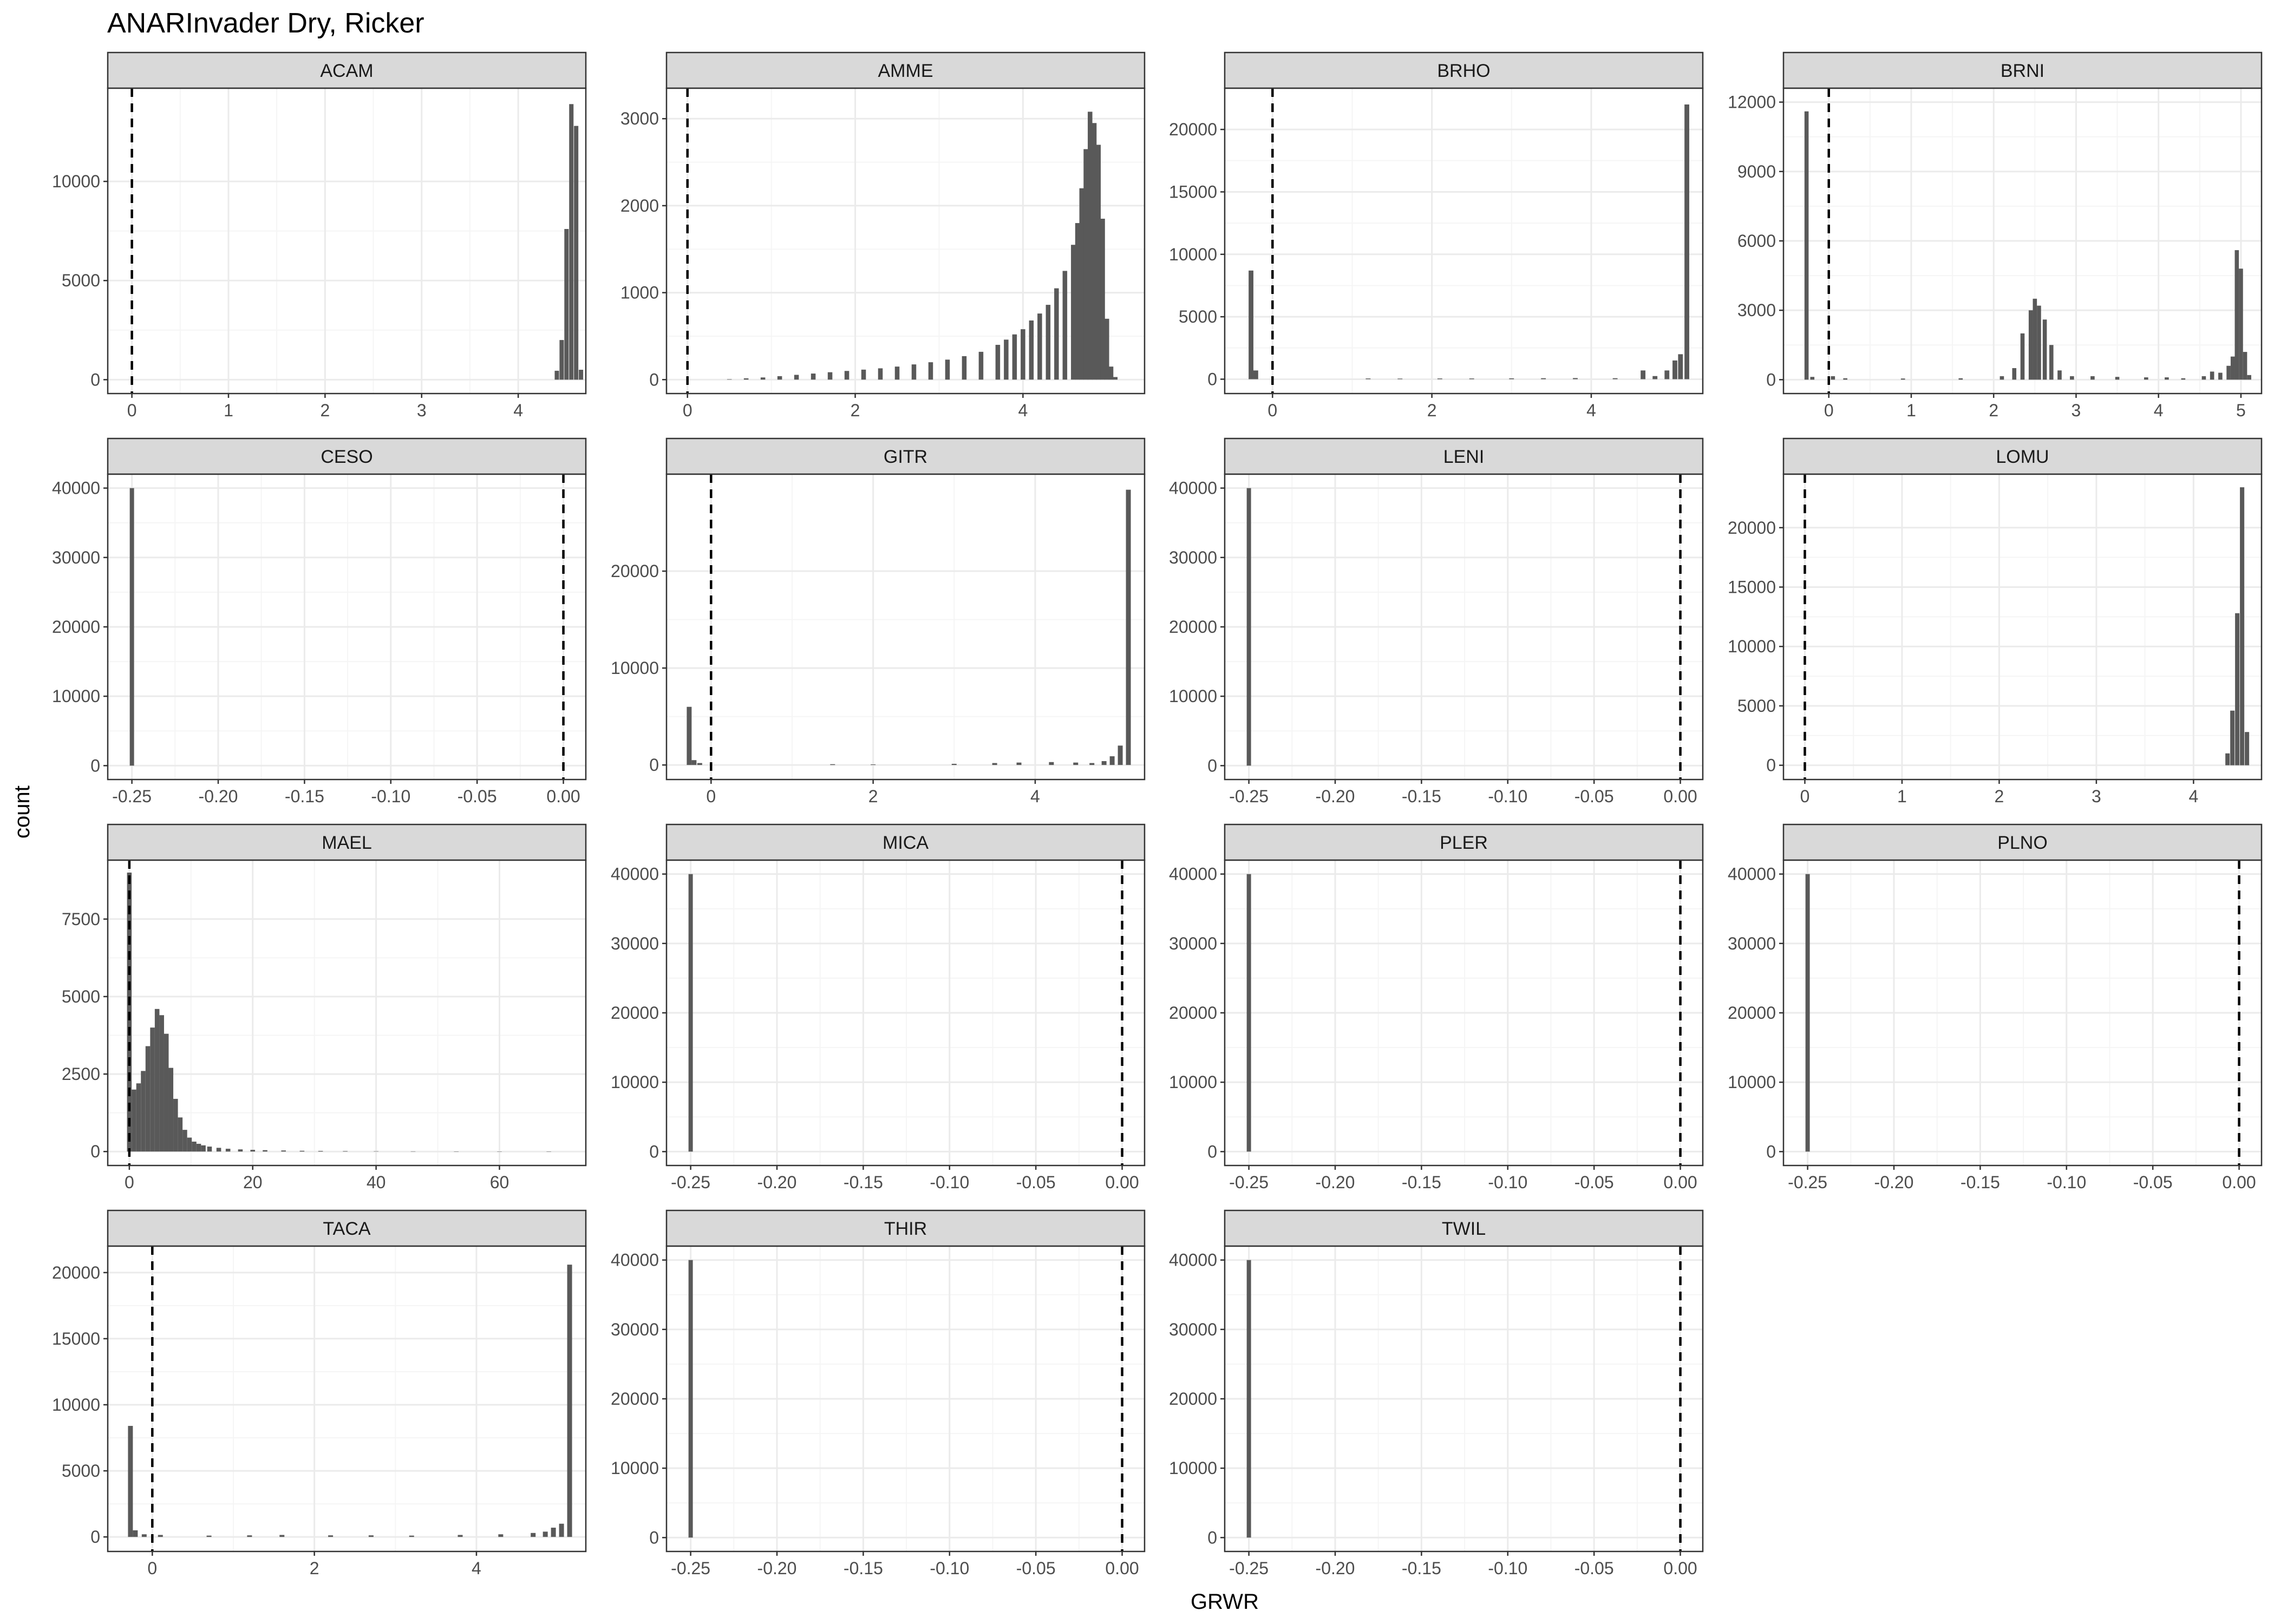 This screenshot has height=1624, width=2274. Describe the element at coordinates (347, 241) in the screenshot. I see `panel-background-acam` at that location.